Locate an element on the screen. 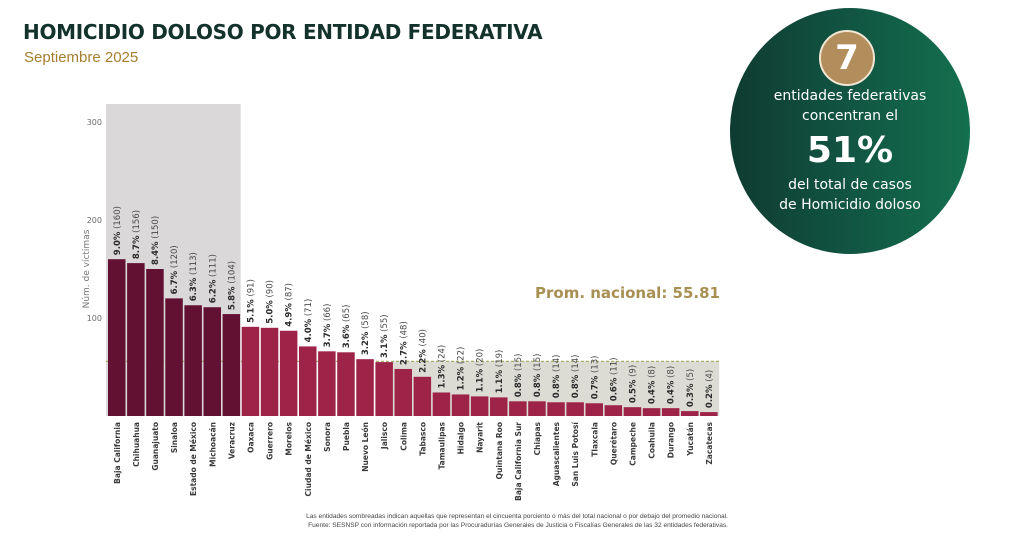 The image size is (1024, 538). bar-quintana-roo is located at coordinates (499, 406).